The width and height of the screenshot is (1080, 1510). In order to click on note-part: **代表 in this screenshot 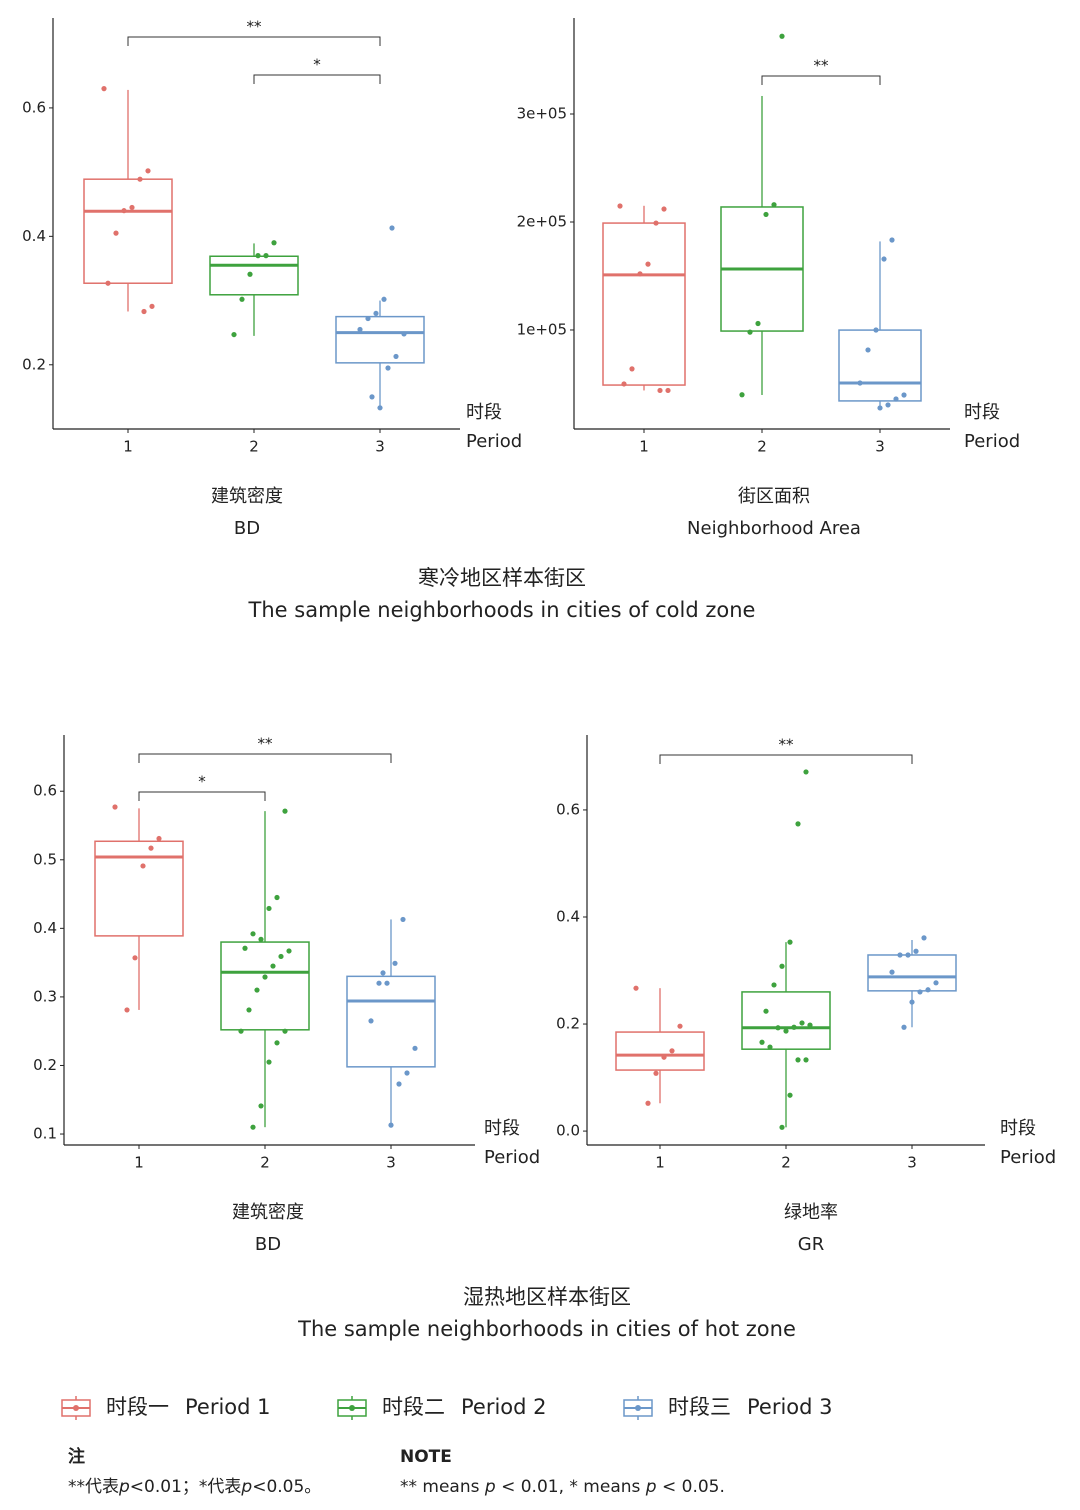, I will do `click(93, 1487)`.